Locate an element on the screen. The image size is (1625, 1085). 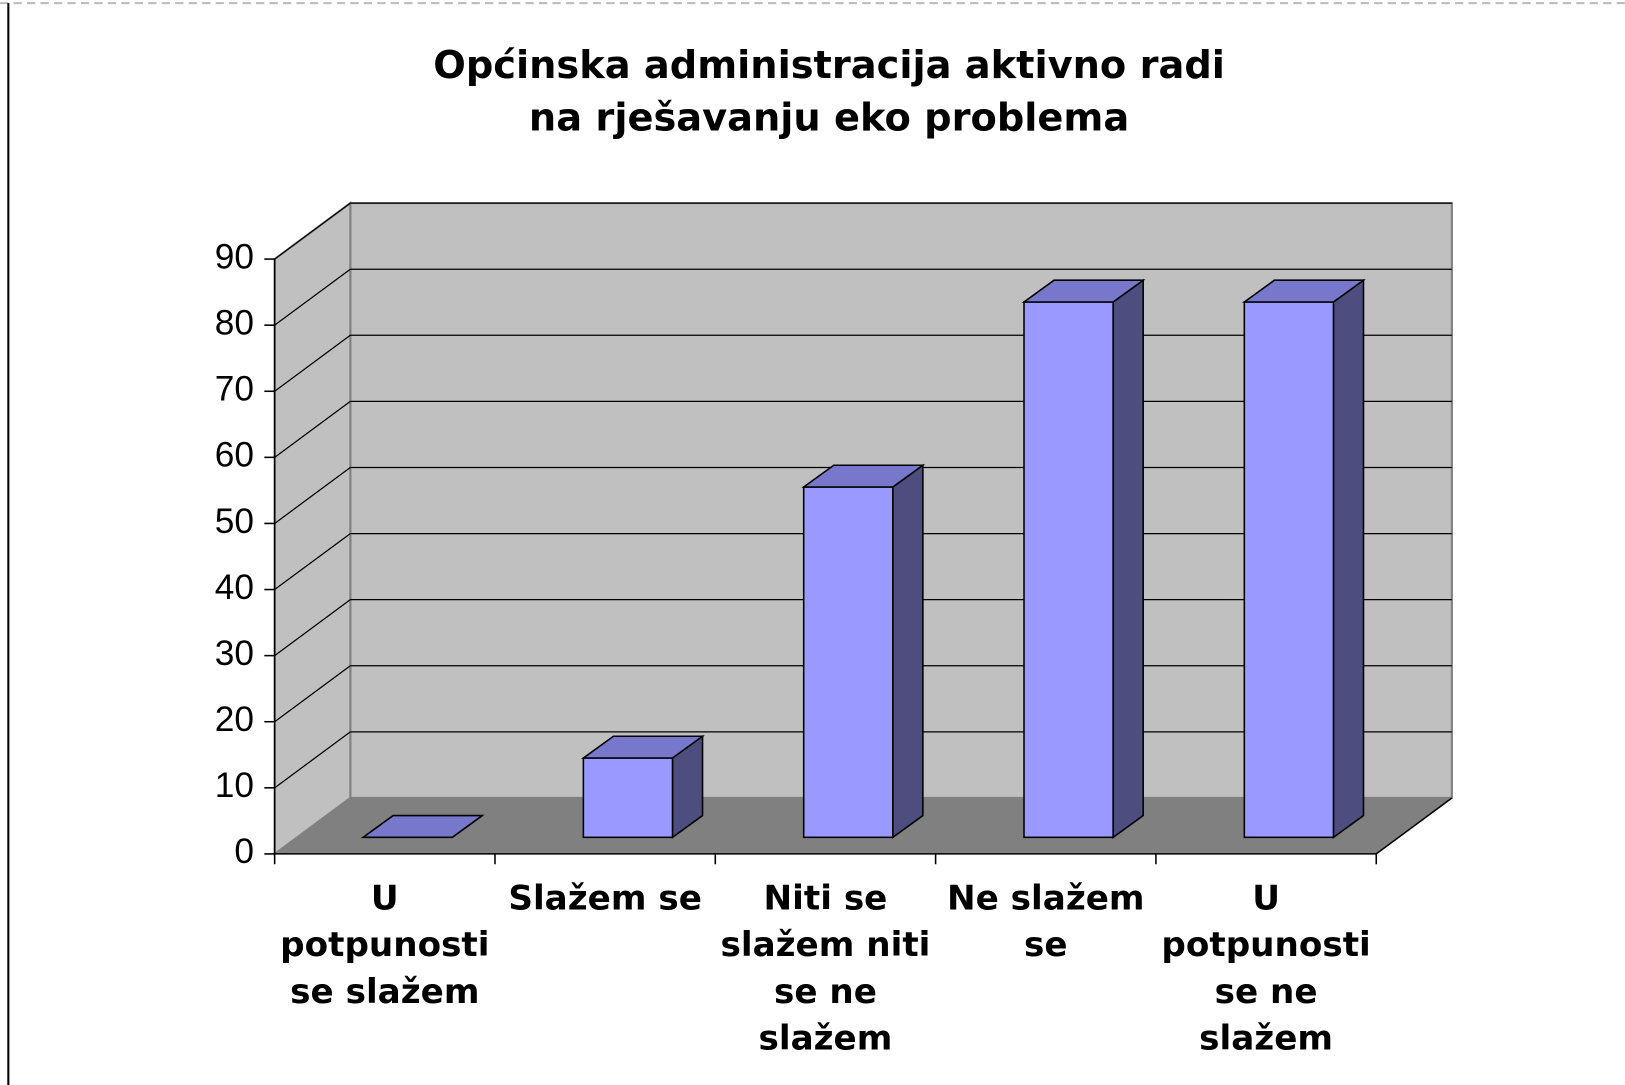
x-tick-label: Ne slažem se is located at coordinates (1046, 921).